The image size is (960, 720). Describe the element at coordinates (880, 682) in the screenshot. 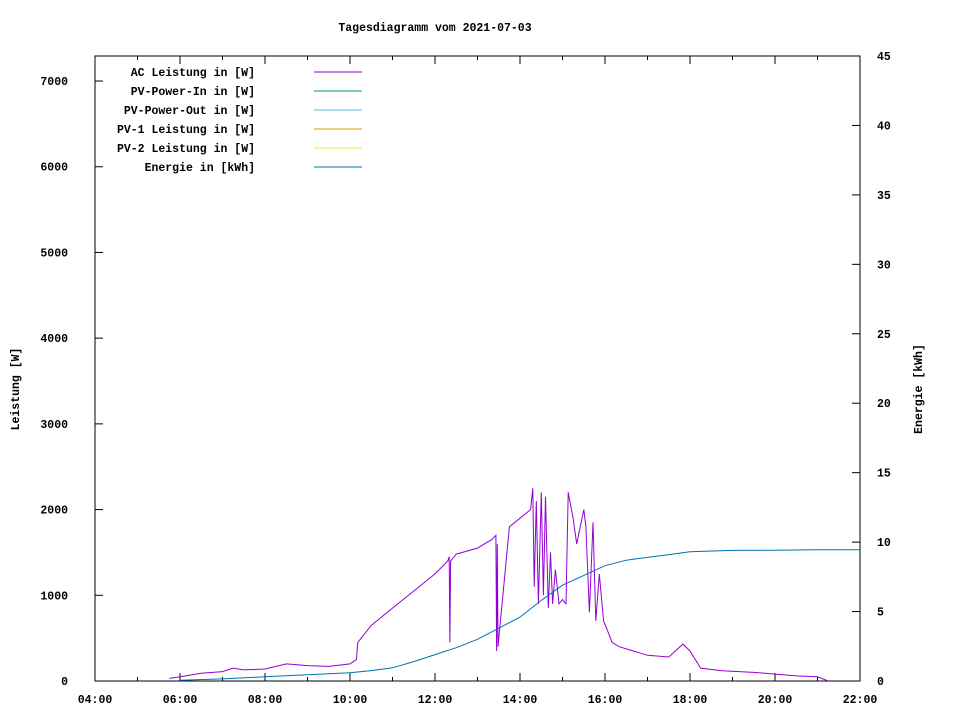

I see `y2-tick-label: 0` at that location.